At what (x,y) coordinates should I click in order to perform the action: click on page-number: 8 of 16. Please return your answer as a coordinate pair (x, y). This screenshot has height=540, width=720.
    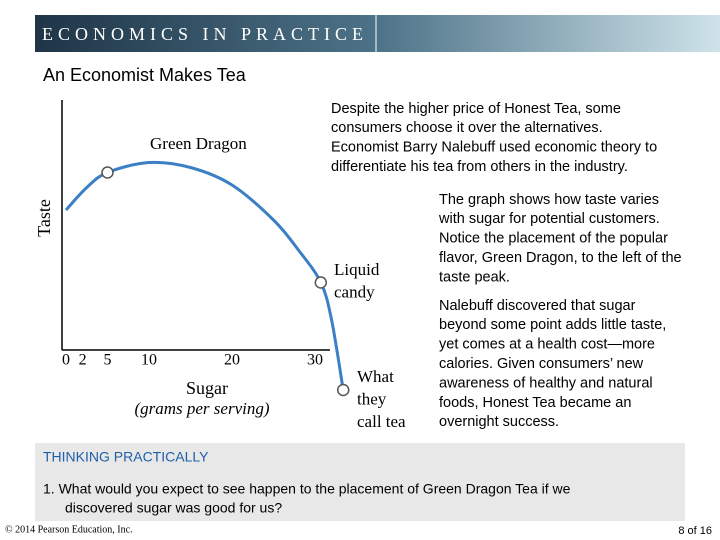
    Looking at the image, I should click on (695, 531).